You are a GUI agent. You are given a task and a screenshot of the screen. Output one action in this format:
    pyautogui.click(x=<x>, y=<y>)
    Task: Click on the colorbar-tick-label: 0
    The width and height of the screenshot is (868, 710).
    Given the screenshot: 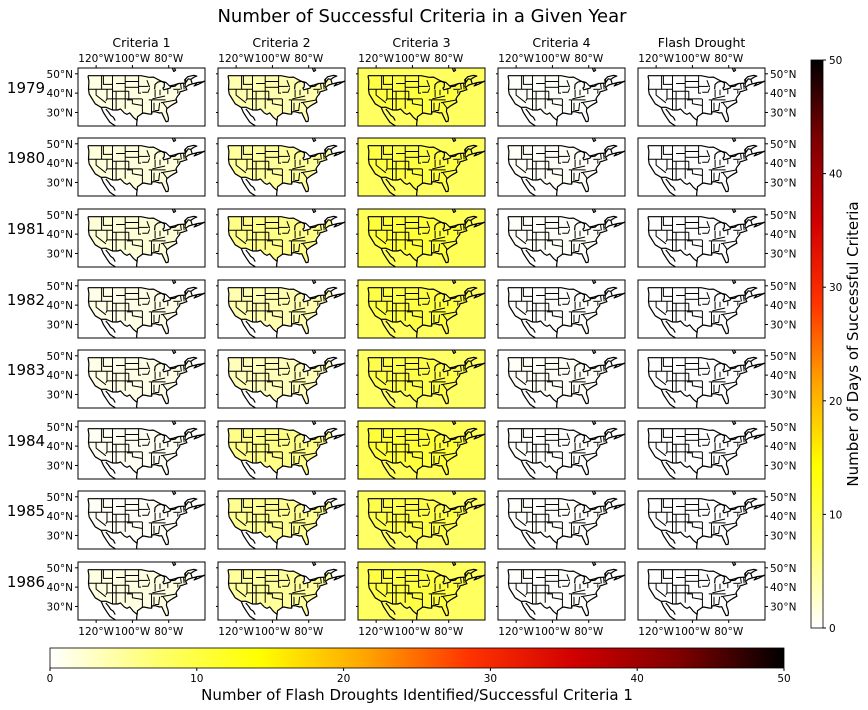 What is the action you would take?
    pyautogui.click(x=50, y=679)
    